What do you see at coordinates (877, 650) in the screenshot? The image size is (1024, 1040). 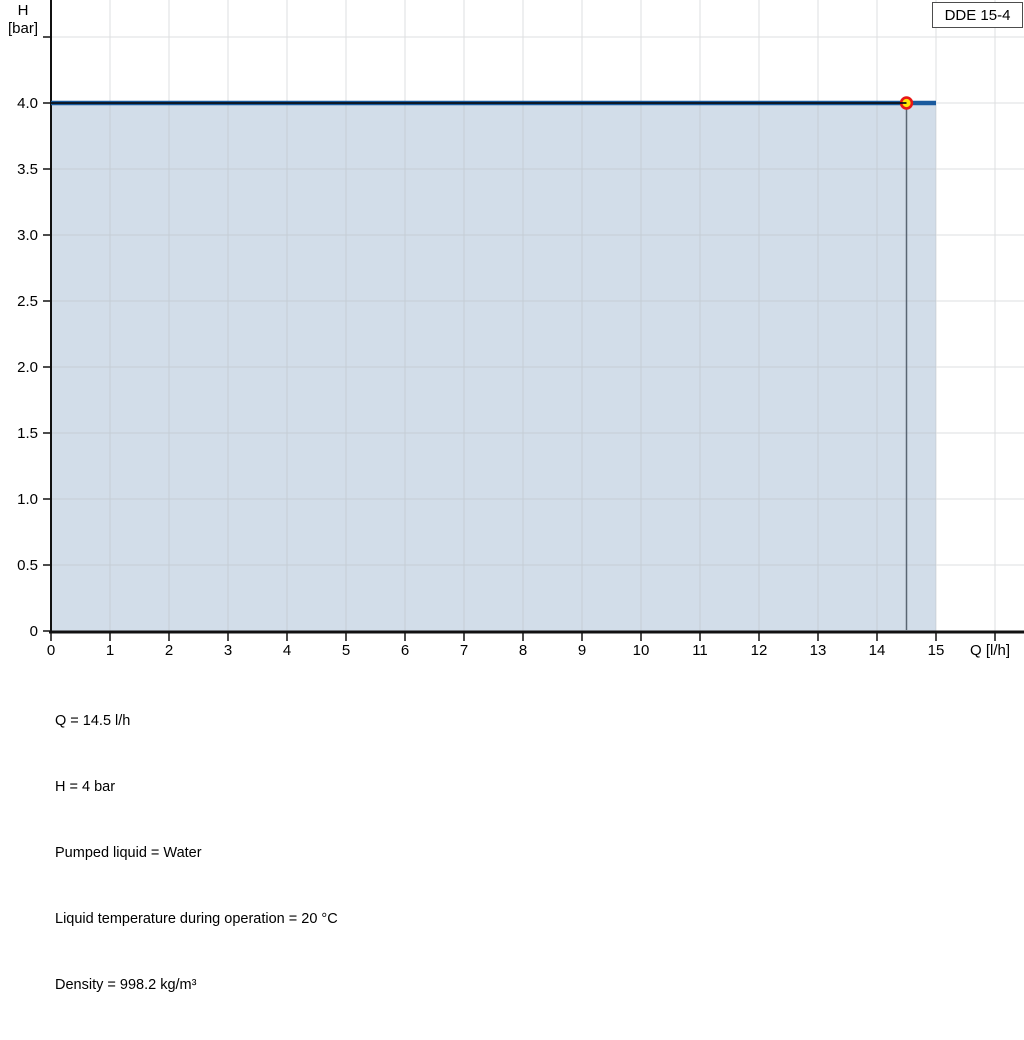 I see `x-tick-label: 14` at bounding box center [877, 650].